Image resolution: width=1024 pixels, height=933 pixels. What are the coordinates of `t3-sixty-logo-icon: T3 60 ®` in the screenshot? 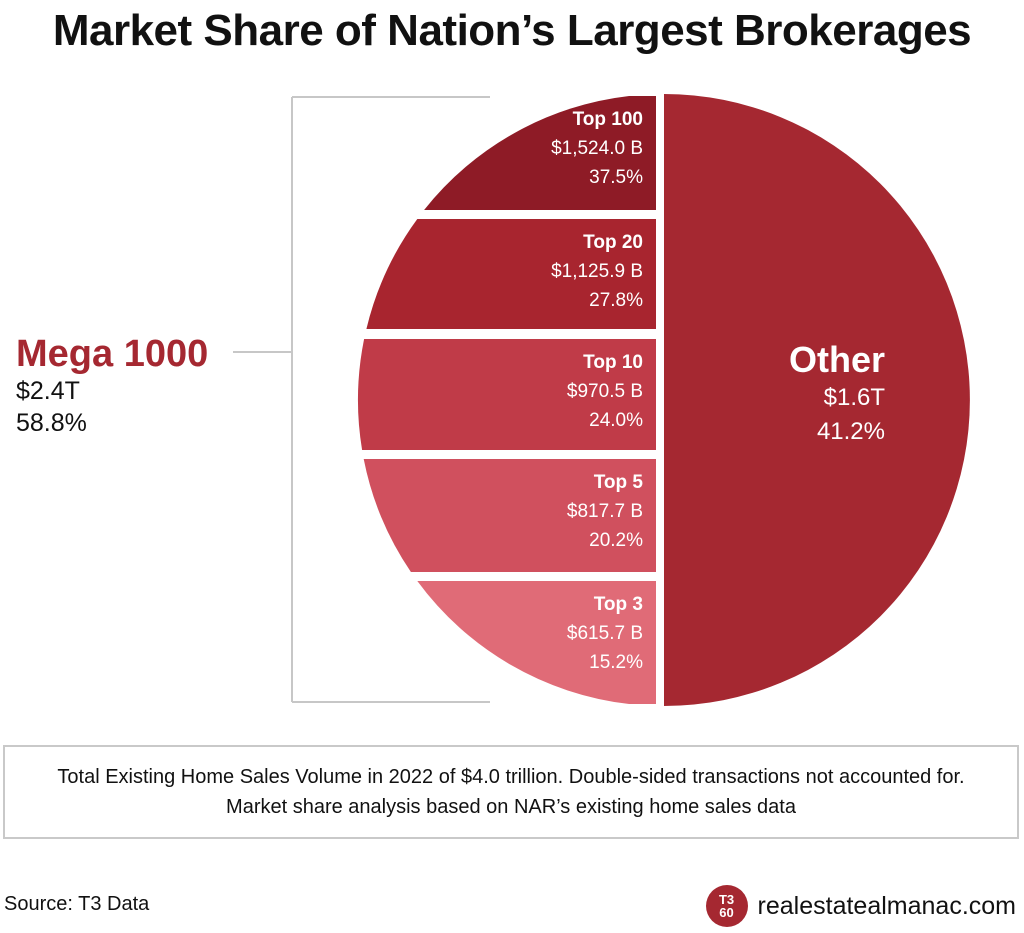 It's located at (728, 906).